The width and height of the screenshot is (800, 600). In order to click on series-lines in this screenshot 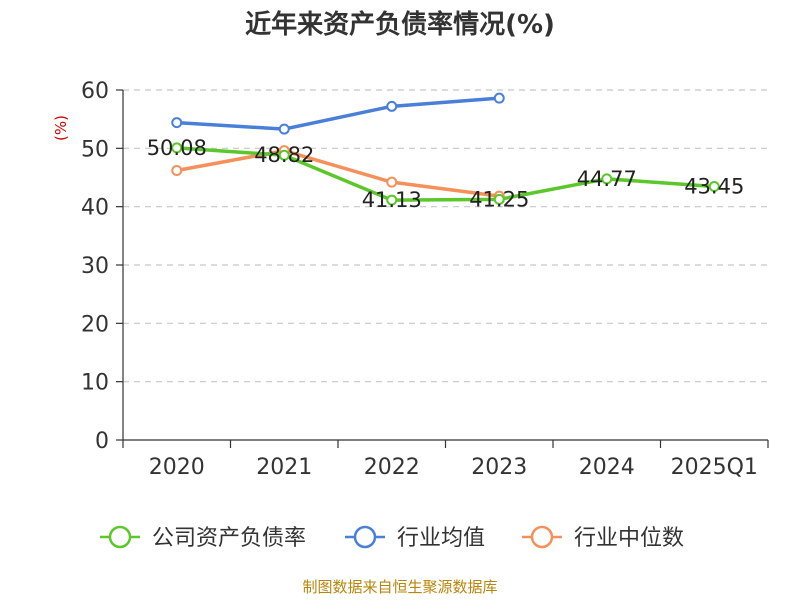, I will do `click(445, 149)`.